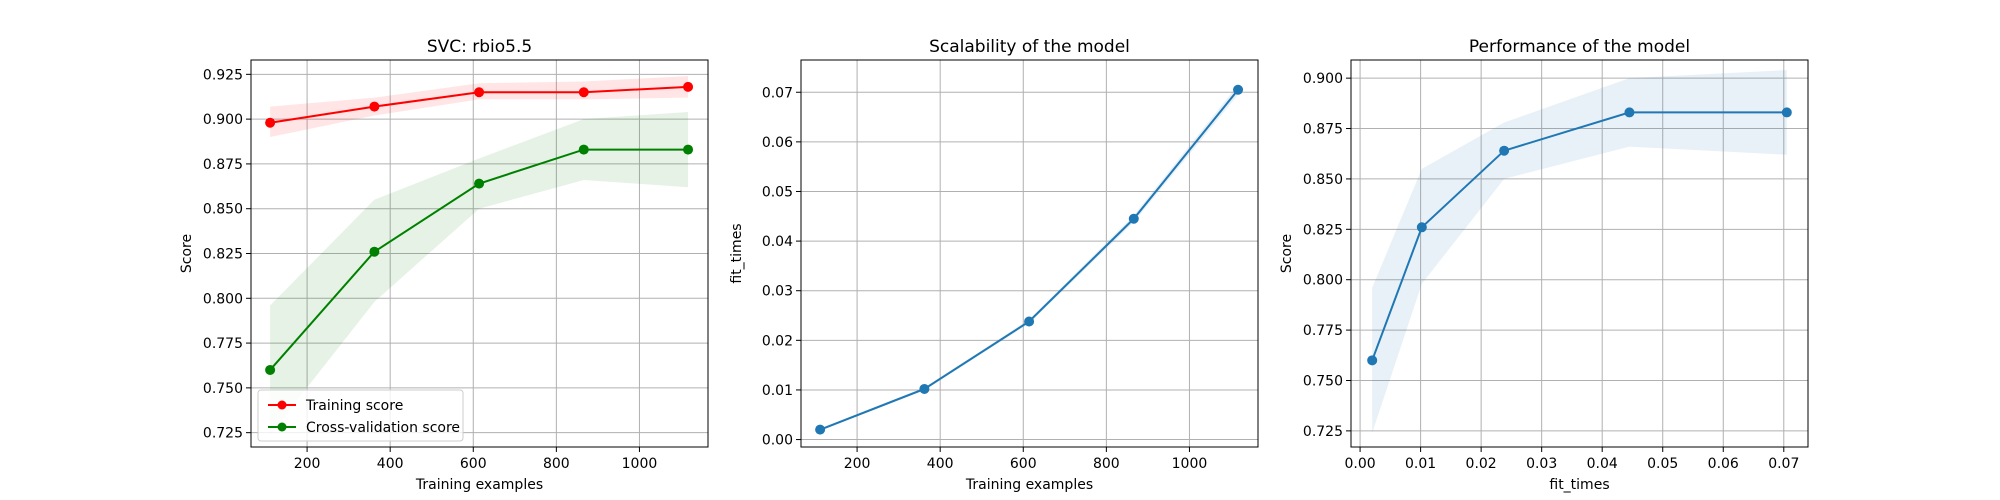 This screenshot has height=500, width=2000. Describe the element at coordinates (1602, 464) in the screenshot. I see `x-tick-label: 0.04` at that location.